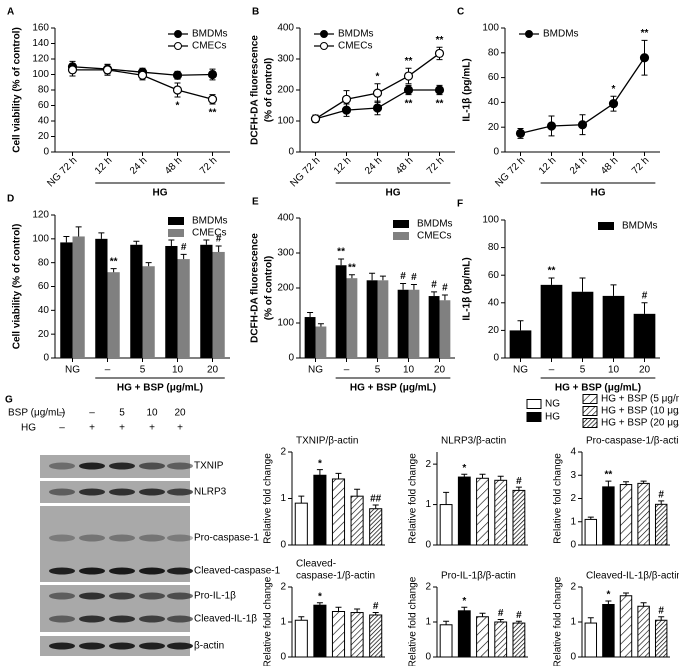 The image size is (679, 666). Describe the element at coordinates (44, 121) in the screenshot. I see `y-tick-label: 40` at that location.